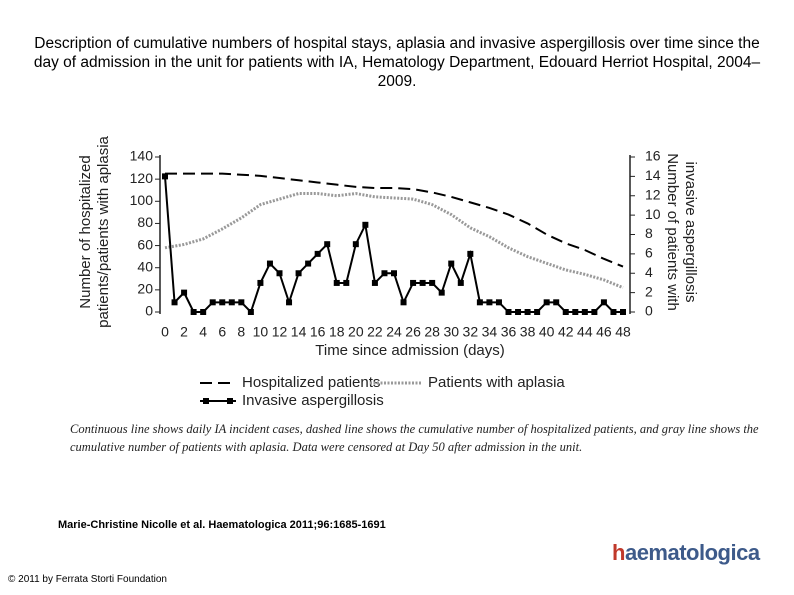 The width and height of the screenshot is (794, 595). Describe the element at coordinates (149, 311) in the screenshot. I see `y-tick-label: 0` at that location.